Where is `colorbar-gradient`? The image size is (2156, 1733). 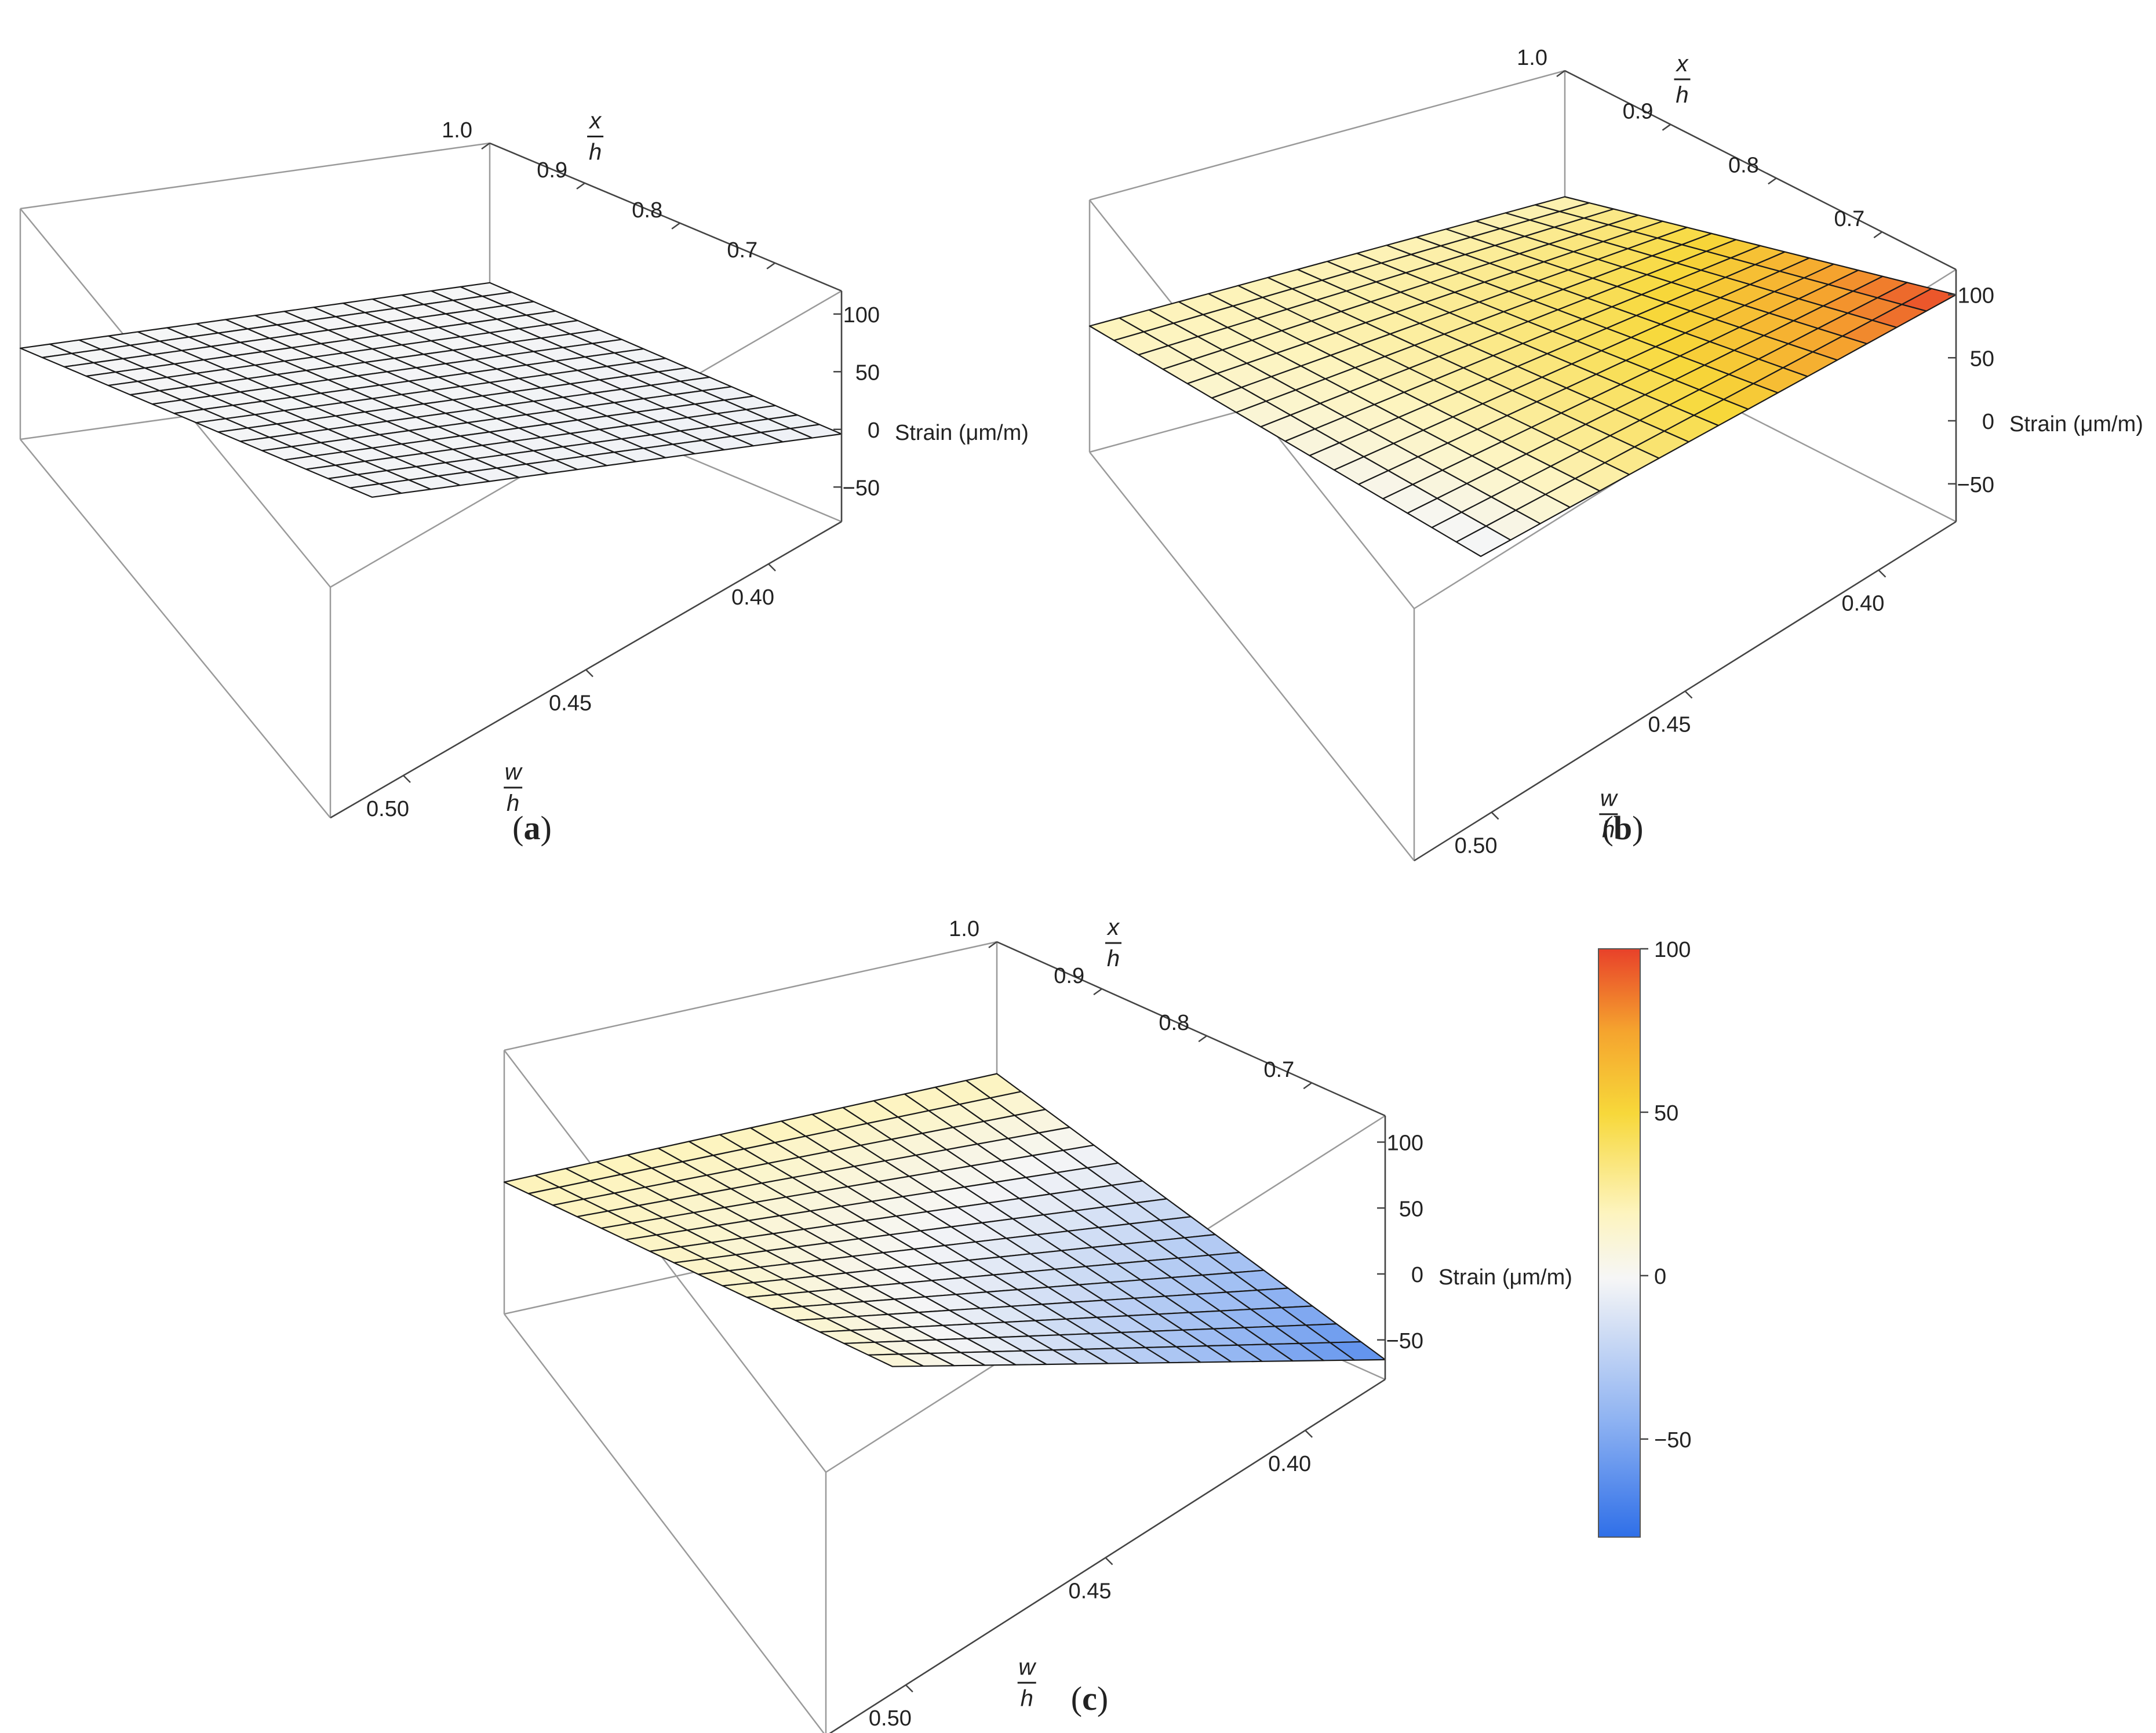
colorbar-gradient is located at coordinates (1620, 1243).